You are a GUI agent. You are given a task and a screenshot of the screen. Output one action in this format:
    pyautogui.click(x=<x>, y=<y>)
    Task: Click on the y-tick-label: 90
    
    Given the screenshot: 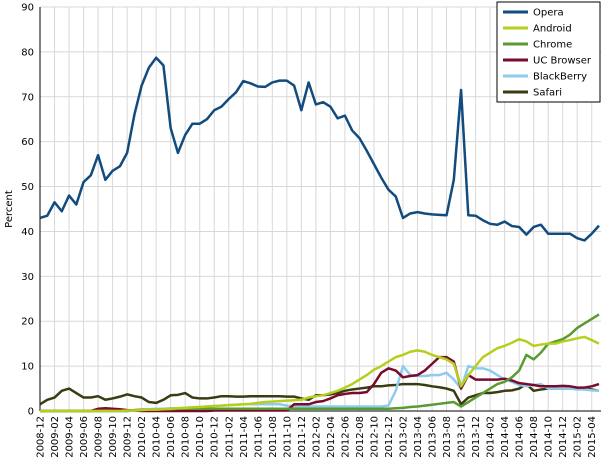 What is the action you would take?
    pyautogui.click(x=27, y=8)
    